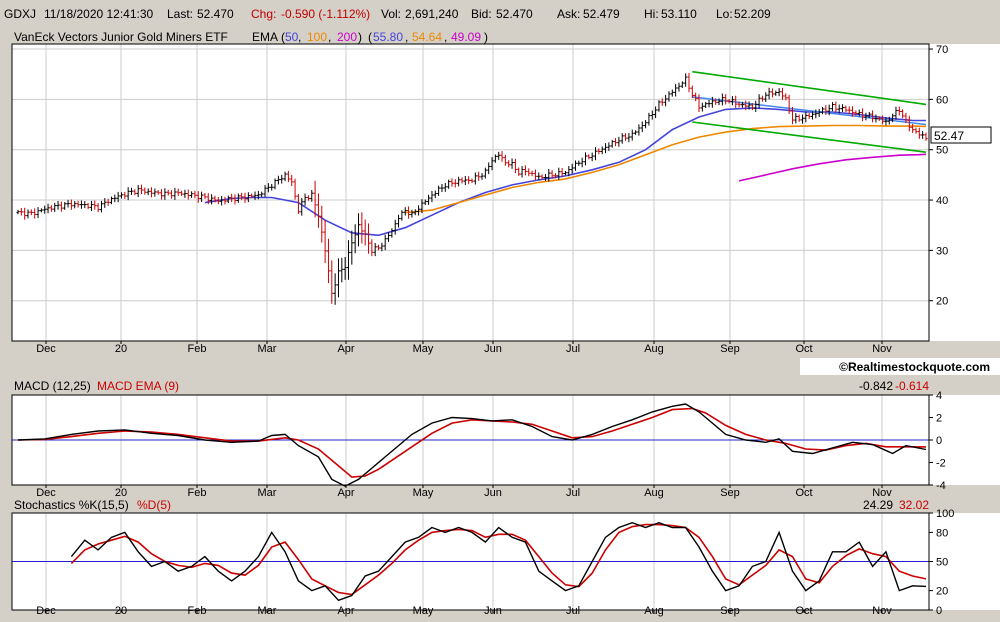 The height and width of the screenshot is (622, 1000). What do you see at coordinates (912, 386) in the screenshot?
I see `macd-ema-value: -0.614` at bounding box center [912, 386].